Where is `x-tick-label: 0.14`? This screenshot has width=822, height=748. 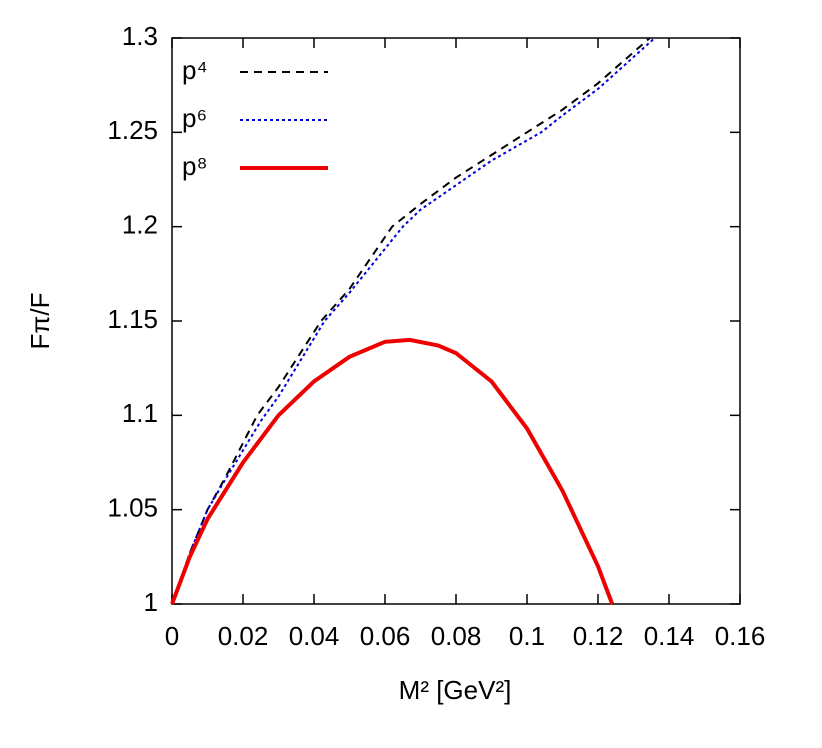
x-tick-label: 0.14 is located at coordinates (669, 636).